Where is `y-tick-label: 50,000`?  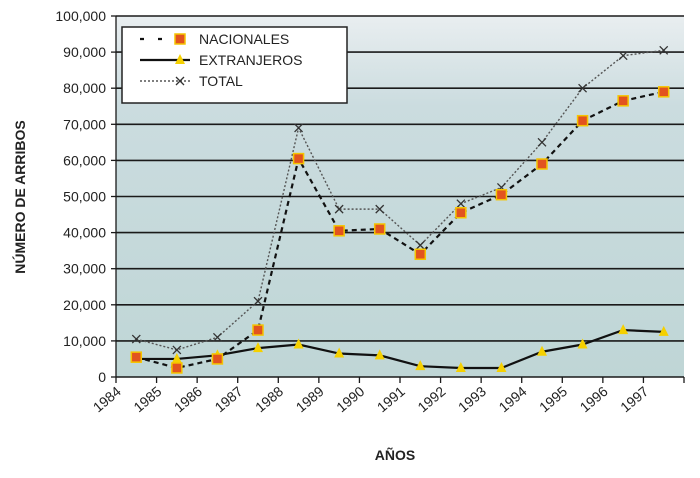 y-tick-label: 50,000 is located at coordinates (84, 197).